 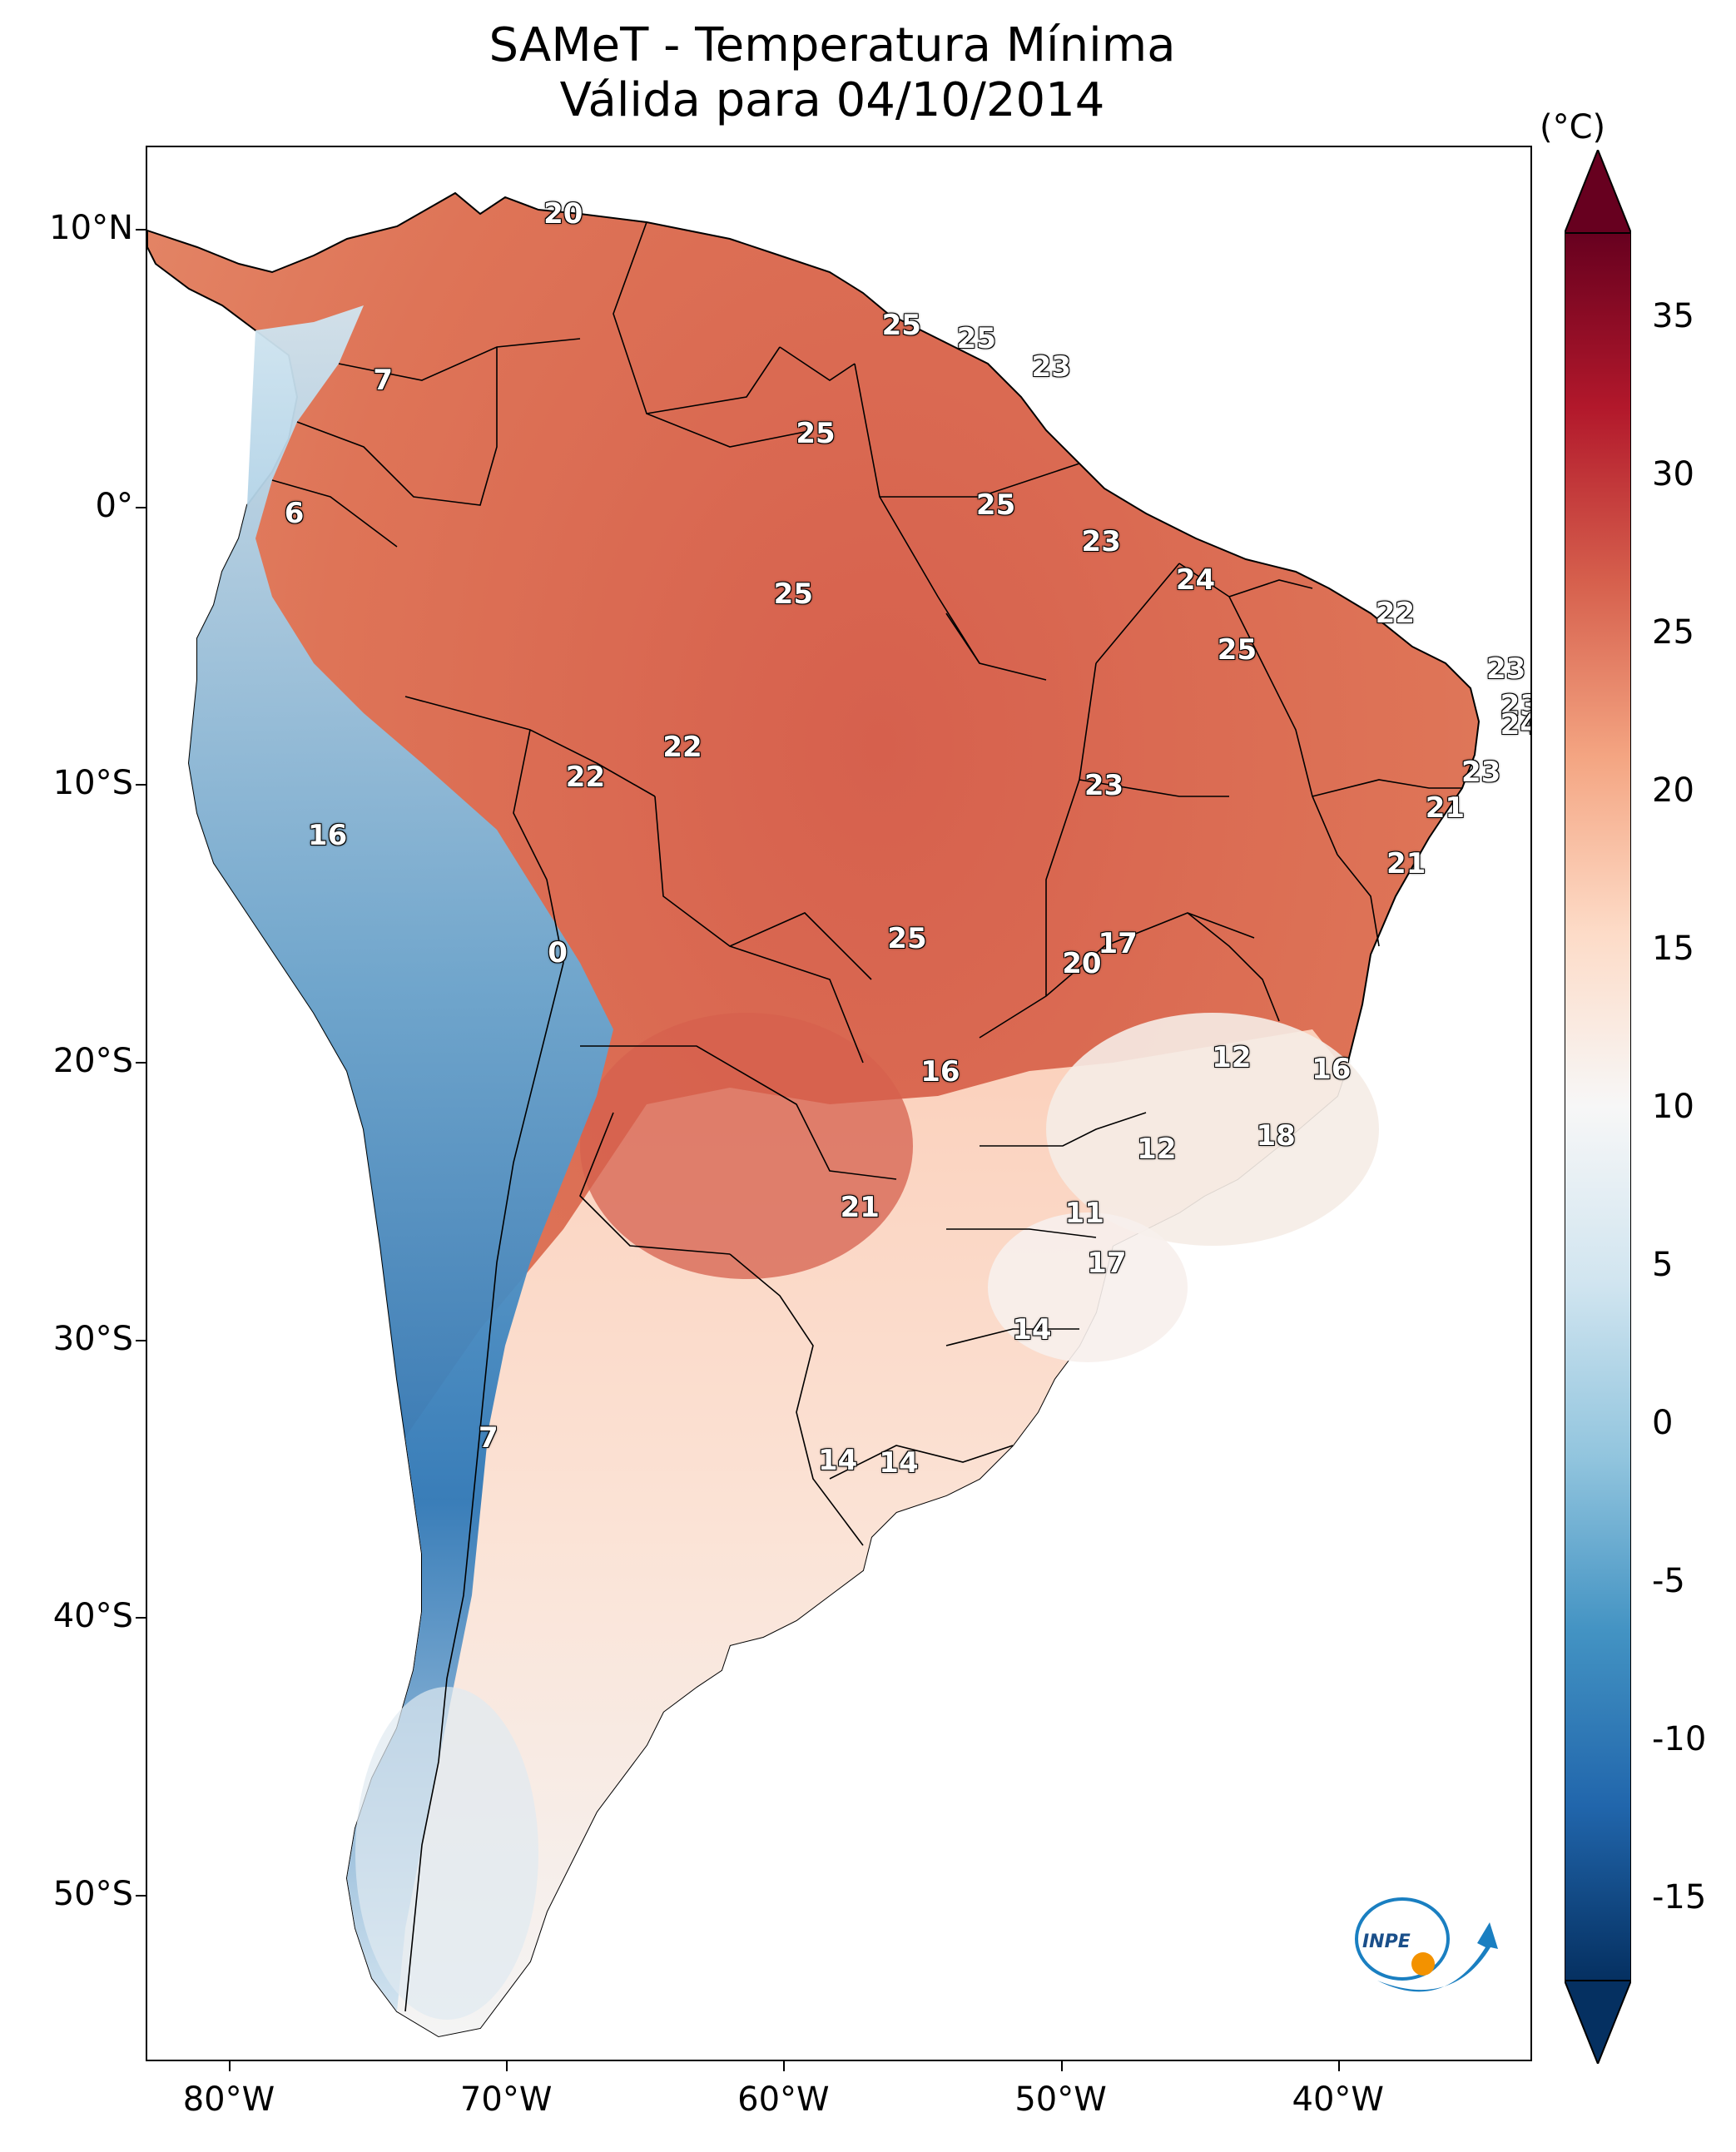 What do you see at coordinates (1386, 1941) in the screenshot?
I see `logo-text: INPE` at bounding box center [1386, 1941].